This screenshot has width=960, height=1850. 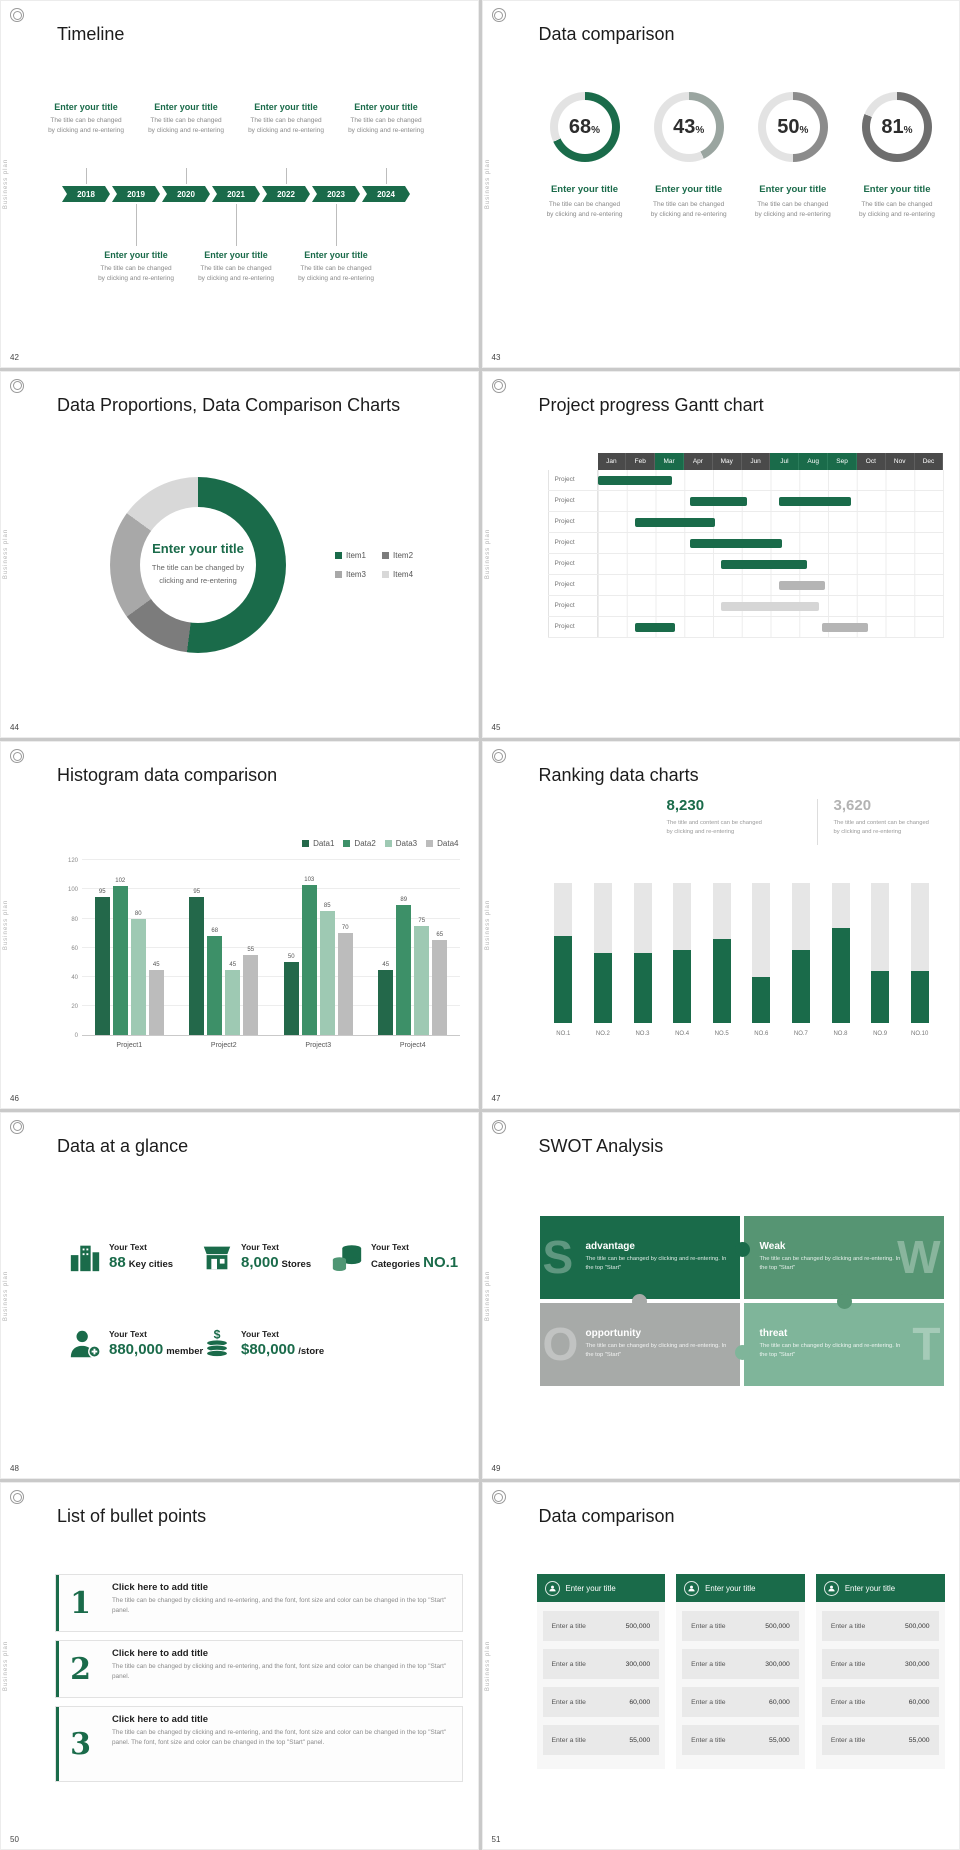 I want to click on stat-secondary-desc-line1: The title and content can be changed, so click(x=881, y=823).